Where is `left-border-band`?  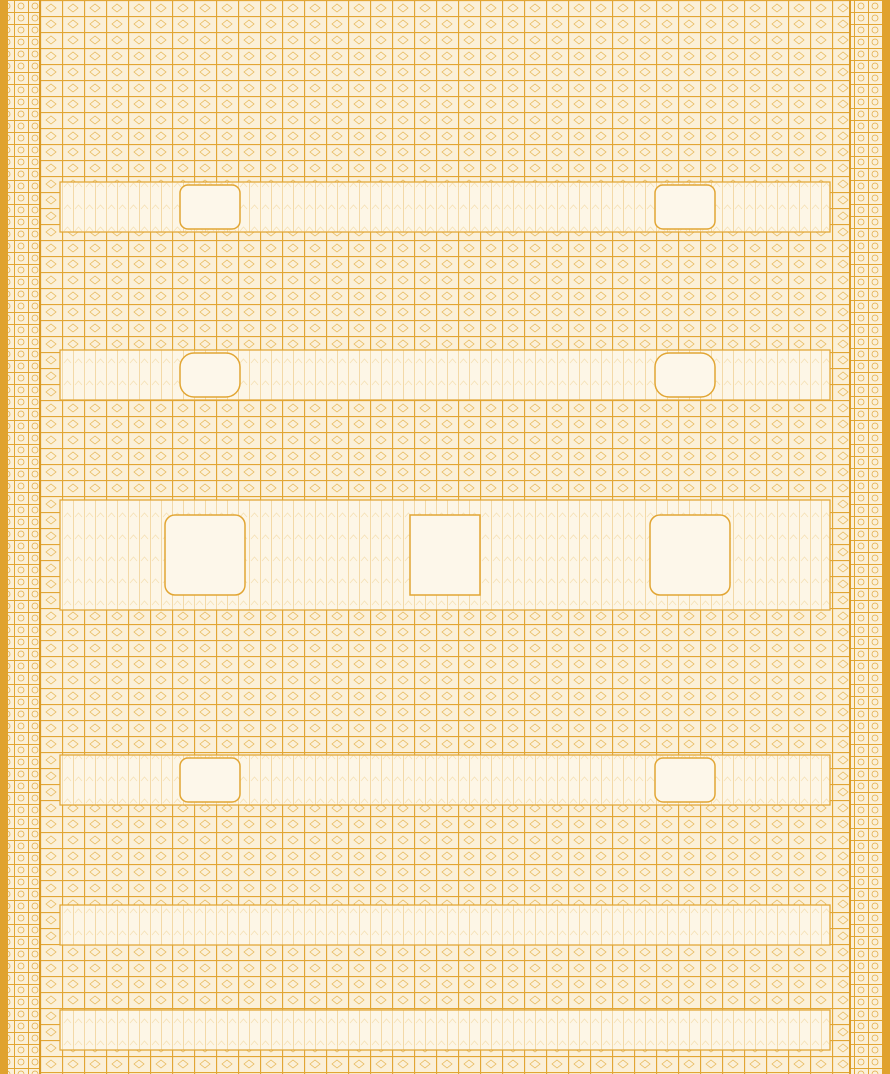 left-border-band is located at coordinates (24, 537).